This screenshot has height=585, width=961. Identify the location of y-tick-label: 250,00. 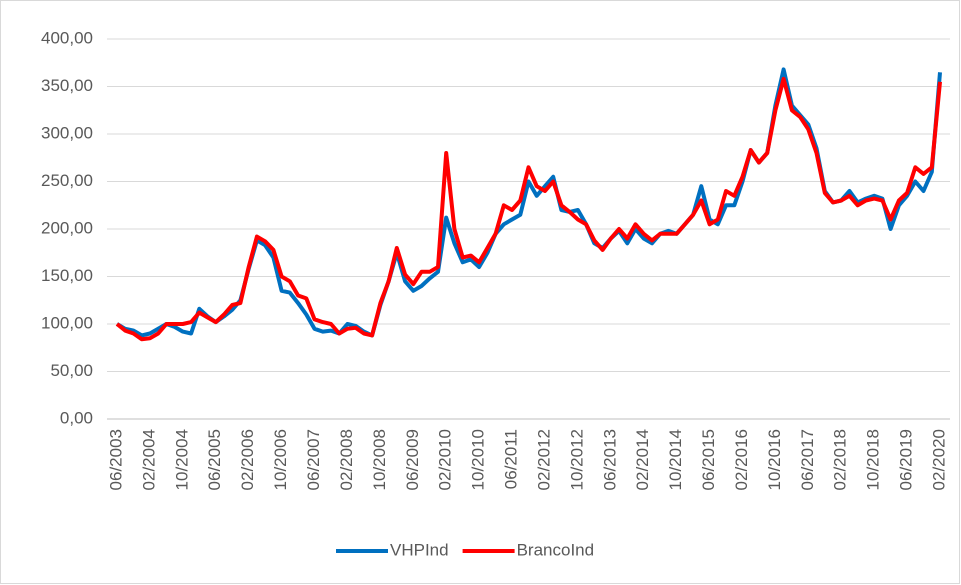
(67, 180).